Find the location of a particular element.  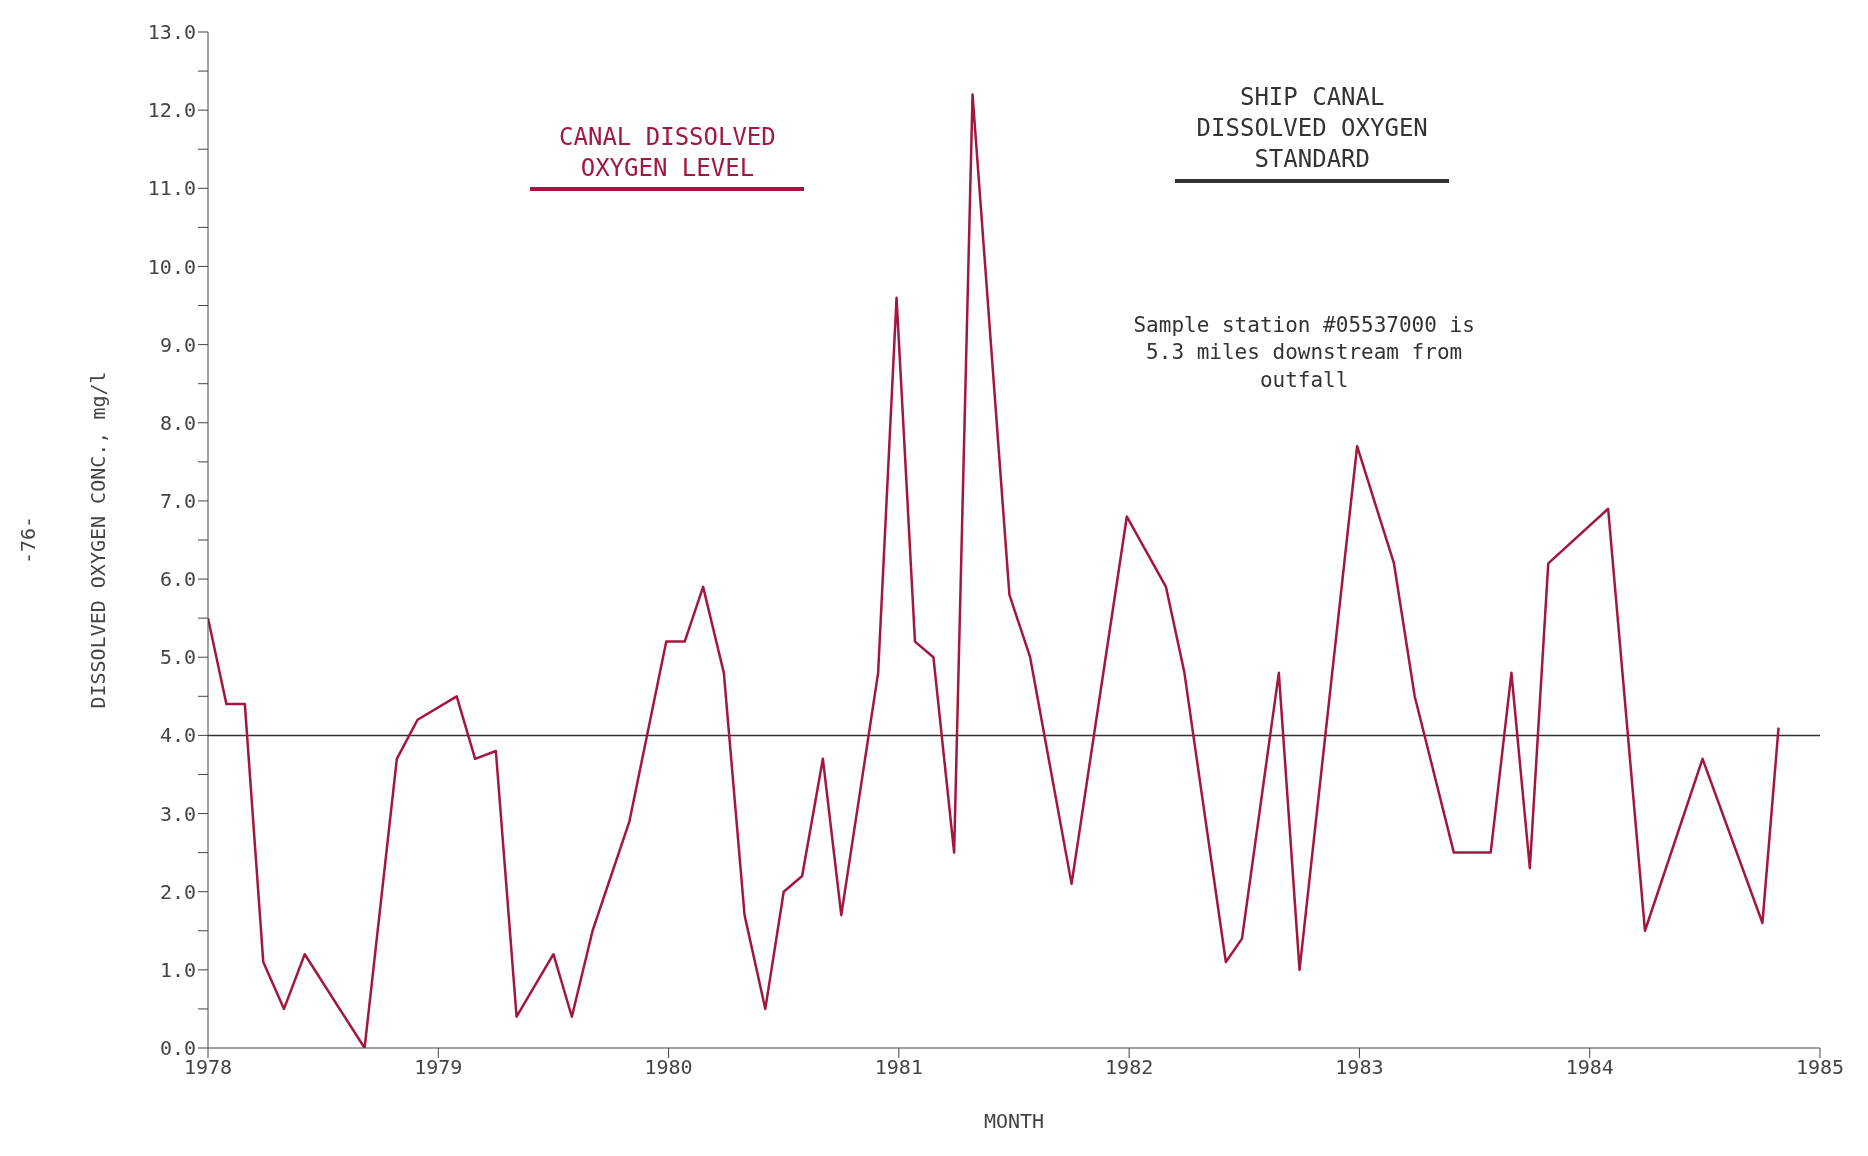

y-tick-label: 5.0 is located at coordinates (177, 657).